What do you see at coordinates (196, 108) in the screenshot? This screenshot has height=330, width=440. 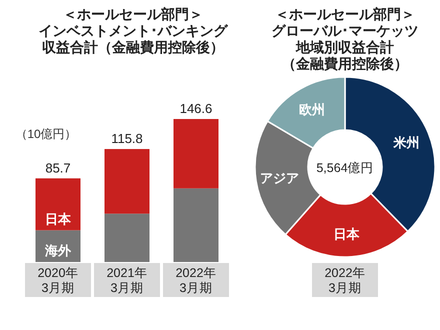 I see `annotation: 146.6` at bounding box center [196, 108].